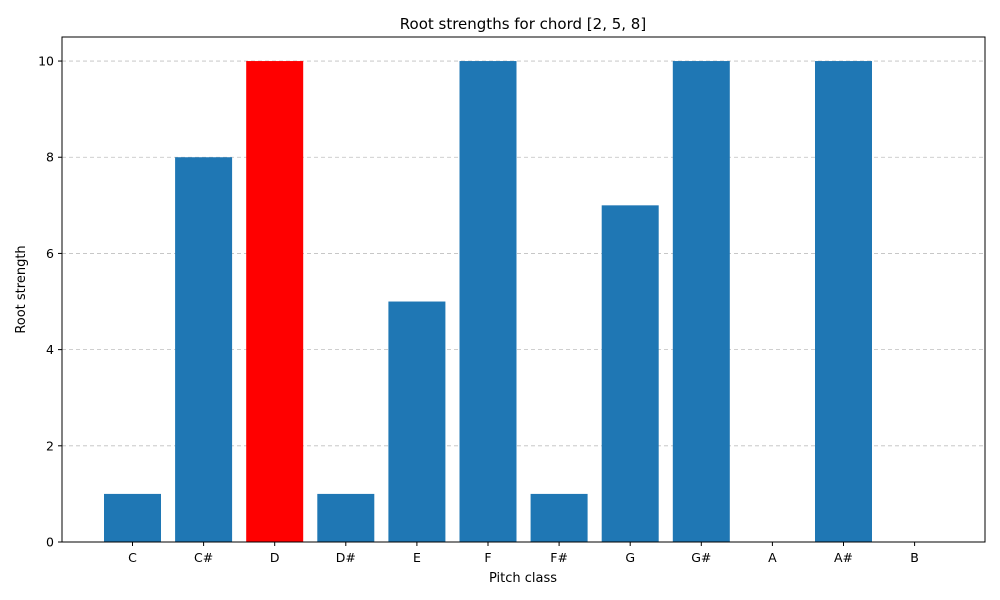  Describe the element at coordinates (50, 253) in the screenshot. I see `y-tick-label: 6` at that location.